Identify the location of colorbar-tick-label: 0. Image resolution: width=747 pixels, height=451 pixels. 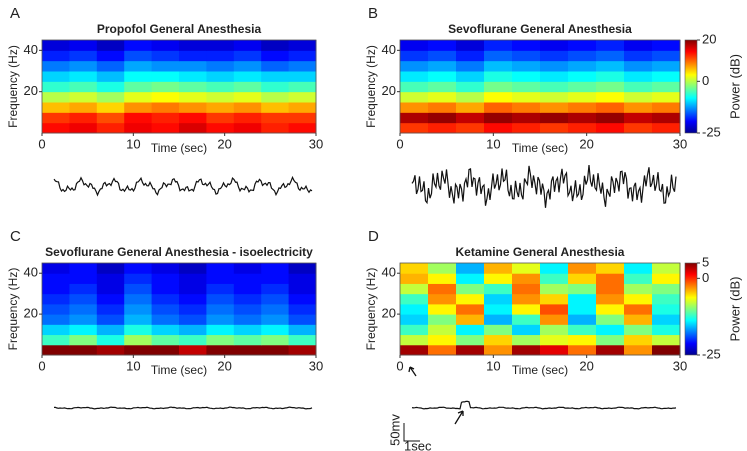
(705, 277).